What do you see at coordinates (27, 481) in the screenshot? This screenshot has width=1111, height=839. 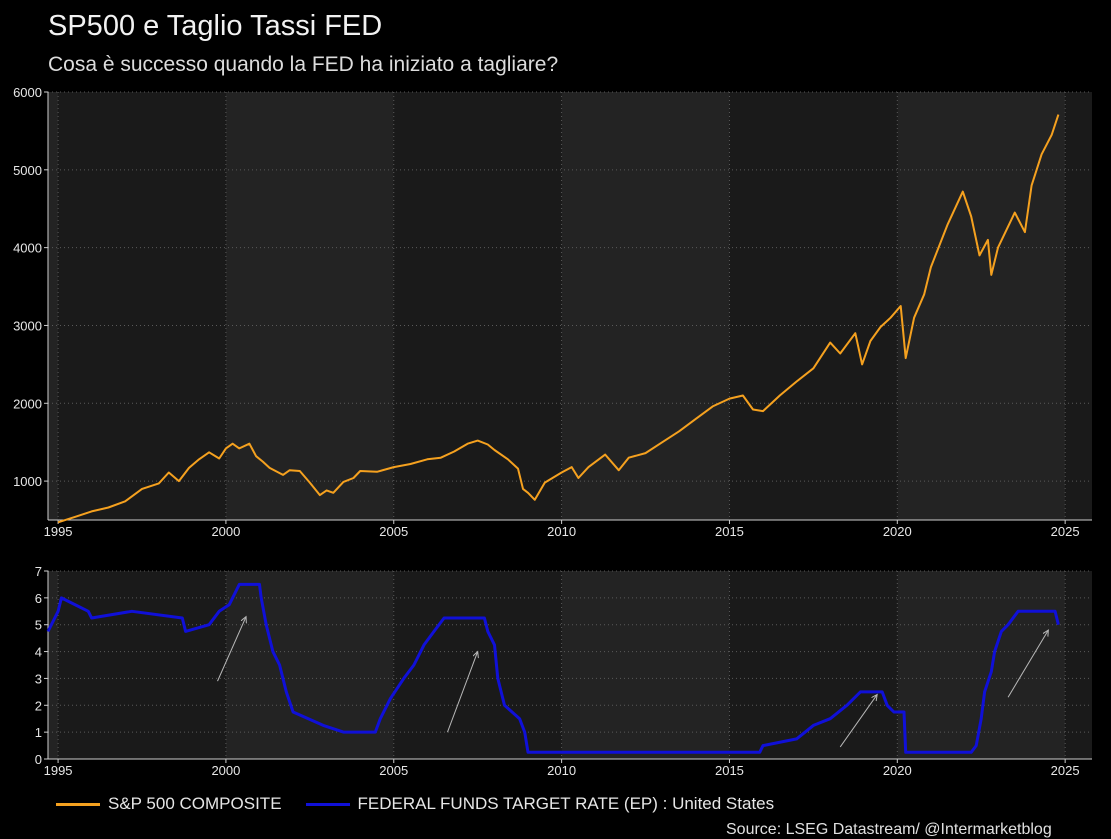 I see `y-tick-label-top: 1000` at bounding box center [27, 481].